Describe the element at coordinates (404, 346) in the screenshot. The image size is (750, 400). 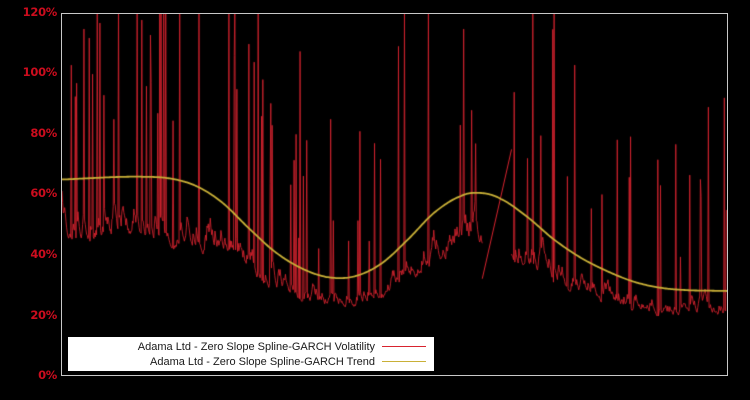
I see `legend-line-swatch-volatility-icon` at that location.